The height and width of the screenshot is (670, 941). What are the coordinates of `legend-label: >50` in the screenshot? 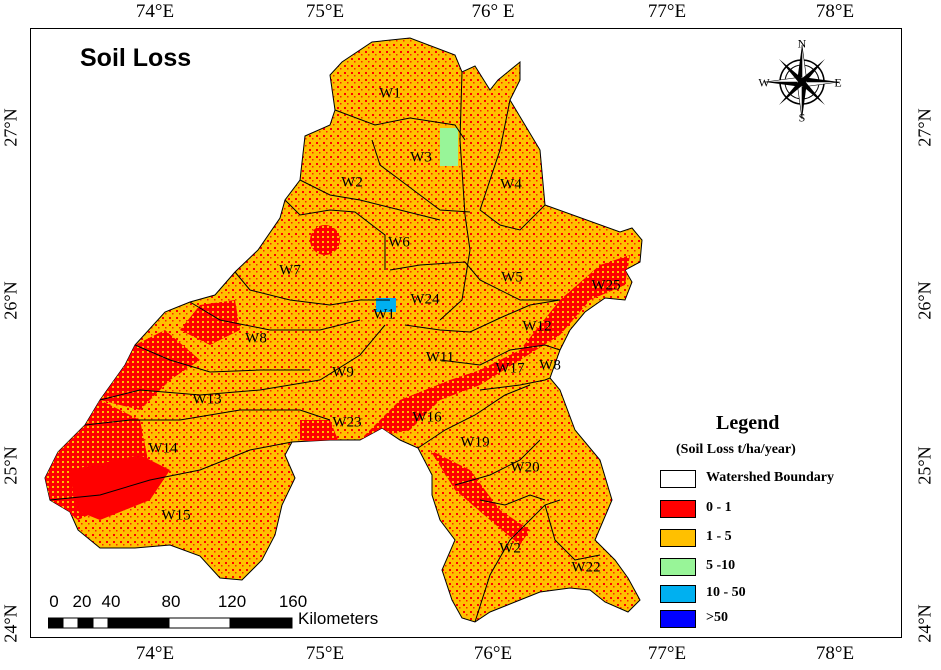 It's located at (717, 617).